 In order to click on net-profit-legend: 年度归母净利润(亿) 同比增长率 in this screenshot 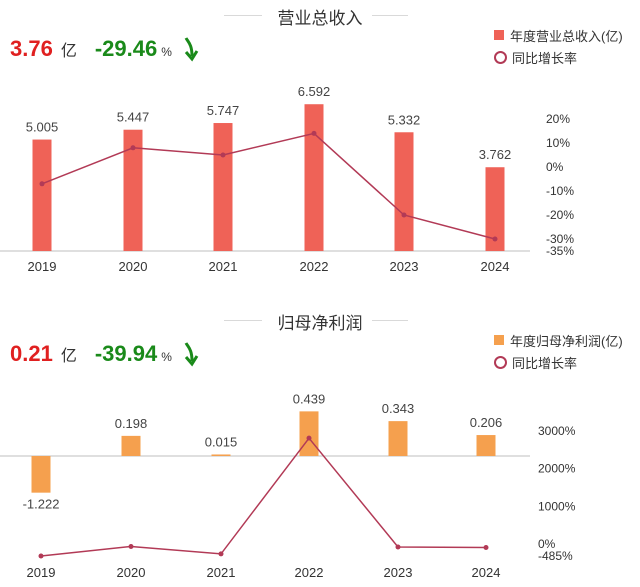, I will do `click(558, 351)`.